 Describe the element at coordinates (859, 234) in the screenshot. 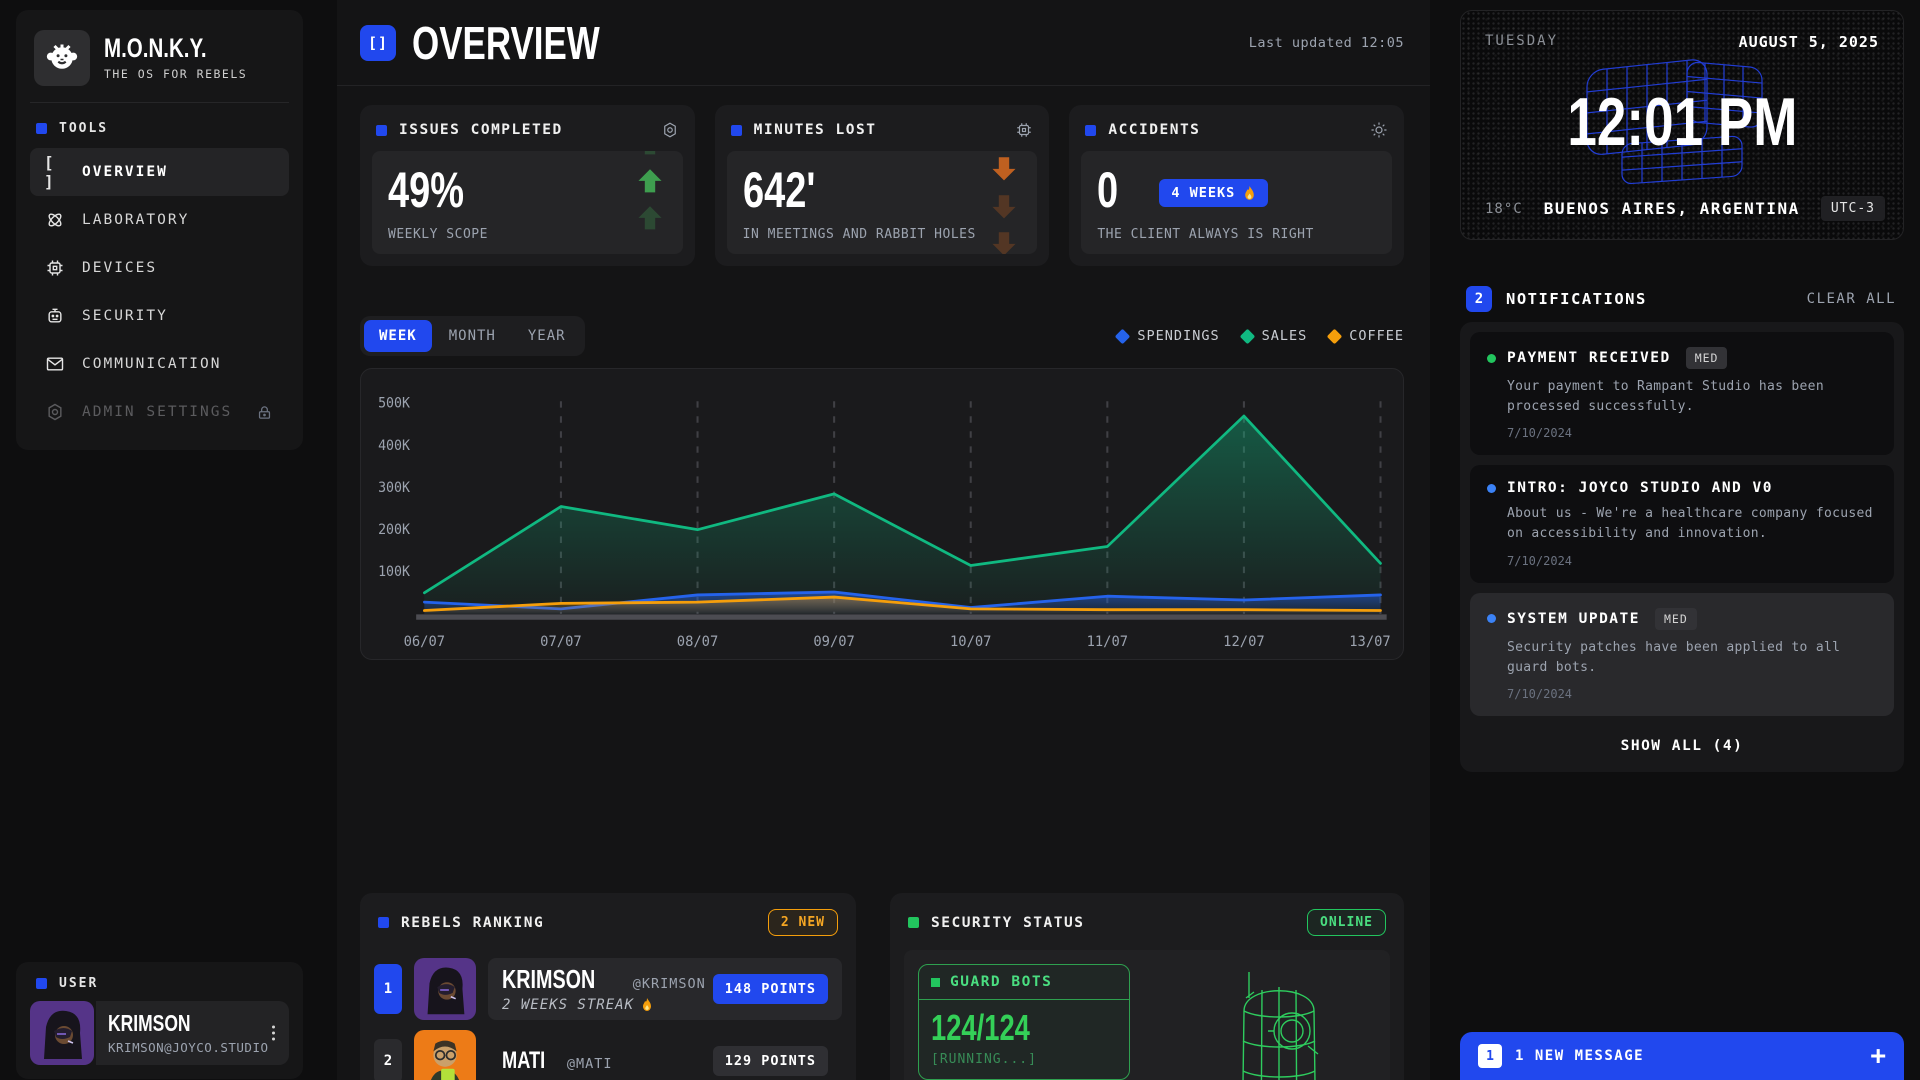

I see `stat-caption: IN MEETINGS AND RABBIT HOLES` at that location.